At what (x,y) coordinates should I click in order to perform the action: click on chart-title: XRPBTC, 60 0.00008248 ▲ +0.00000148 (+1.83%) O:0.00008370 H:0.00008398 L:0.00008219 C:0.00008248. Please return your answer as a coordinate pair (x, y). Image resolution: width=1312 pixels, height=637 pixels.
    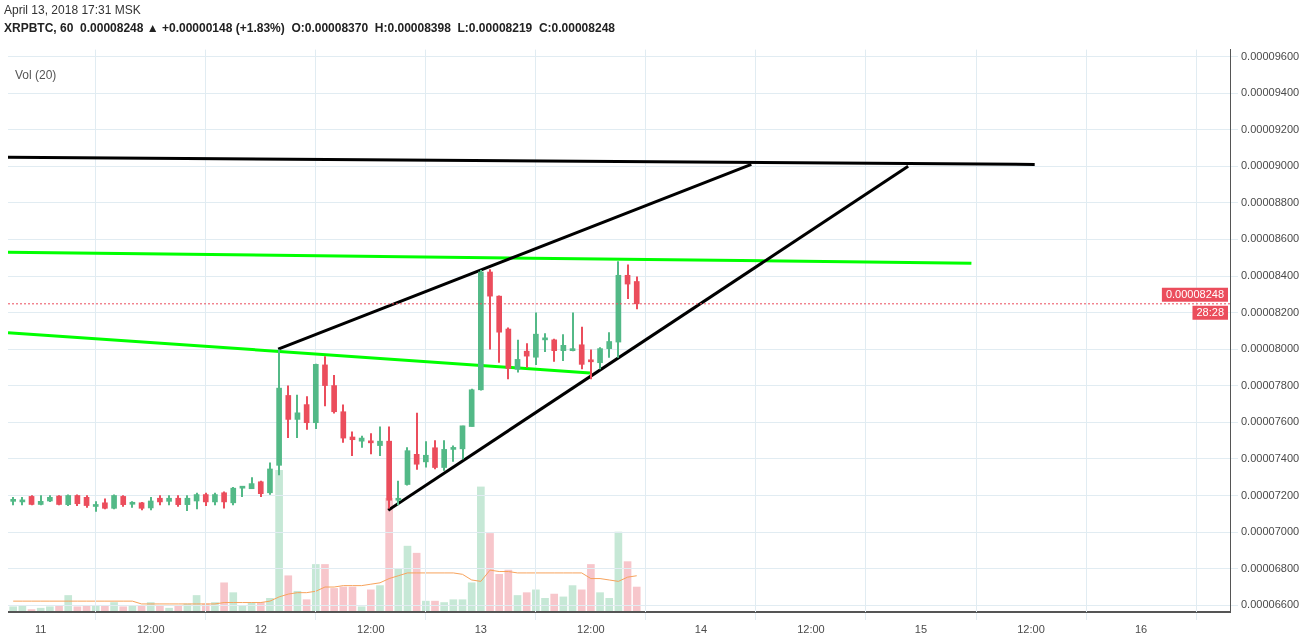
    Looking at the image, I should click on (309, 28).